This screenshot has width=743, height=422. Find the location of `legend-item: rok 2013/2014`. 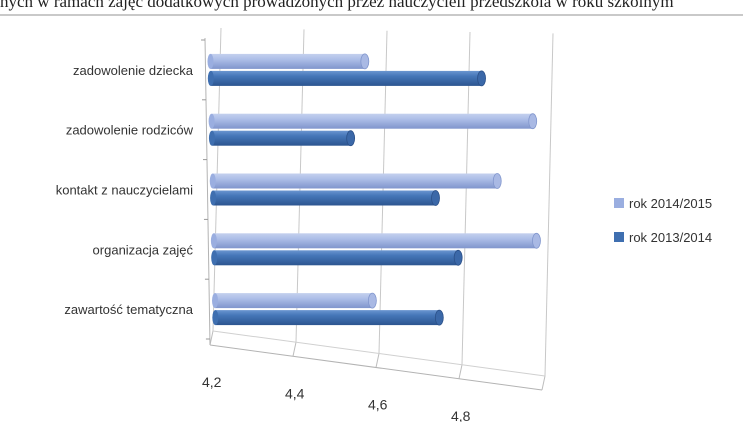

legend-item: rok 2013/2014 is located at coordinates (663, 237).